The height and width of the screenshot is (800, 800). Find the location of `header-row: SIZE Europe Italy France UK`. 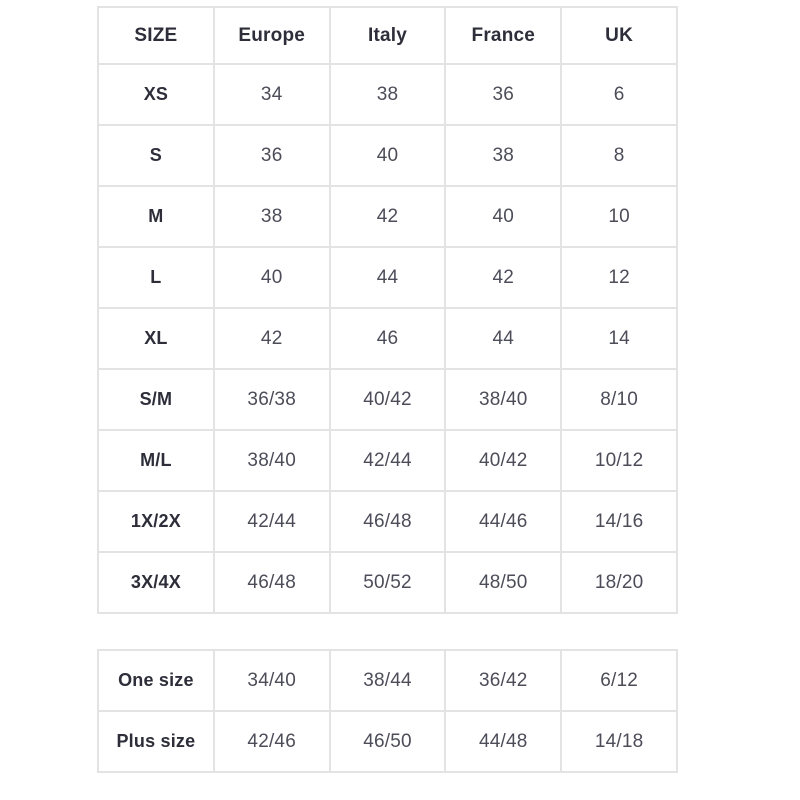

header-row: SIZE Europe Italy France UK is located at coordinates (387, 35).